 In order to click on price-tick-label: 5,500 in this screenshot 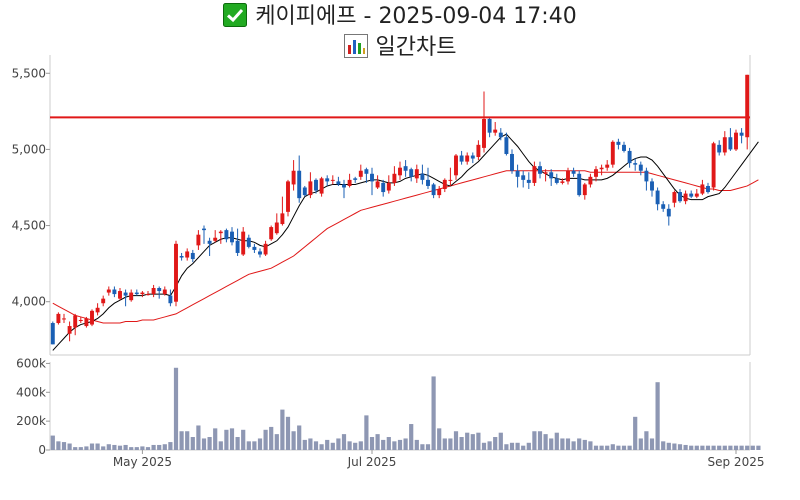, I will do `click(29, 73)`.